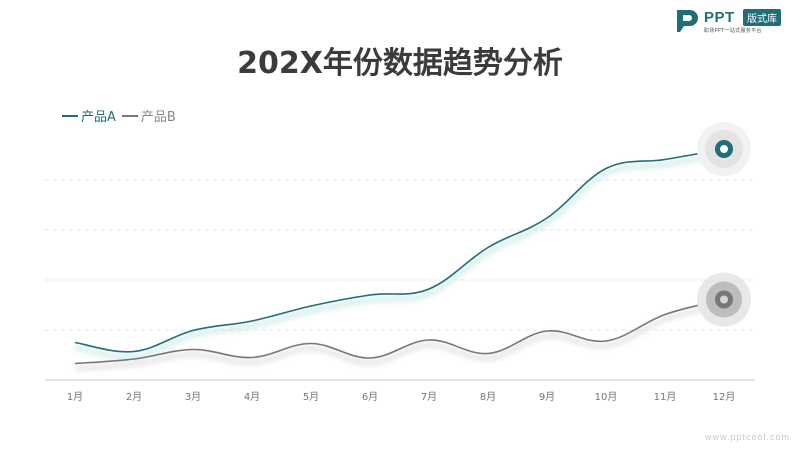 This screenshot has height=450, width=800. What do you see at coordinates (400, 63) in the screenshot?
I see `chart-title: 202X年份数据趋势分析` at bounding box center [400, 63].